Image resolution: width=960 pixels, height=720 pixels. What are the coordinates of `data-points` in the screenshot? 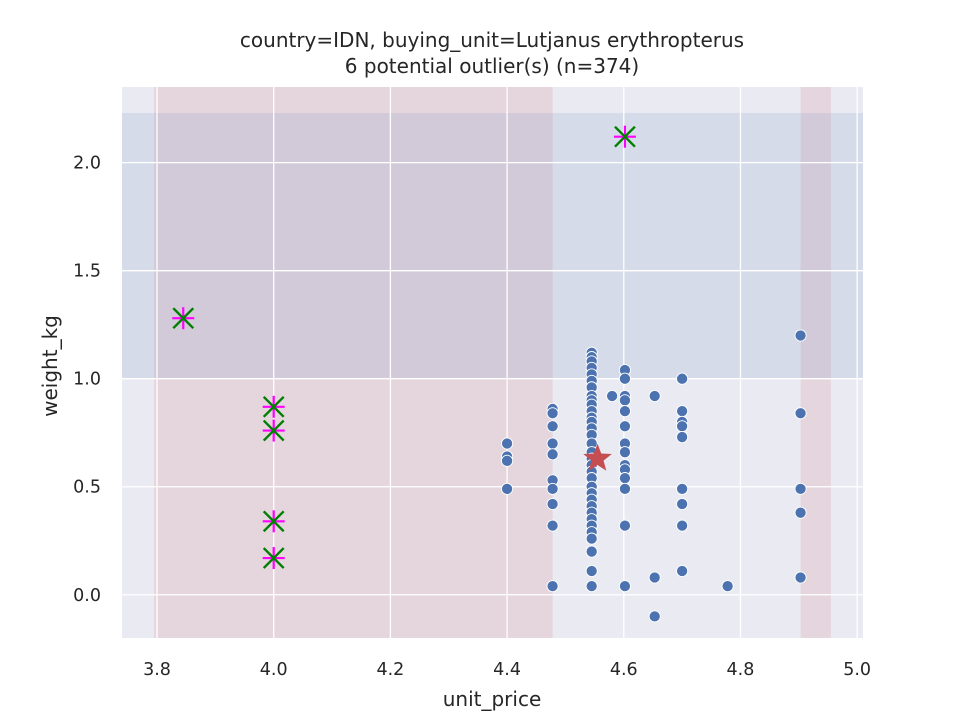 It's located at (654, 476).